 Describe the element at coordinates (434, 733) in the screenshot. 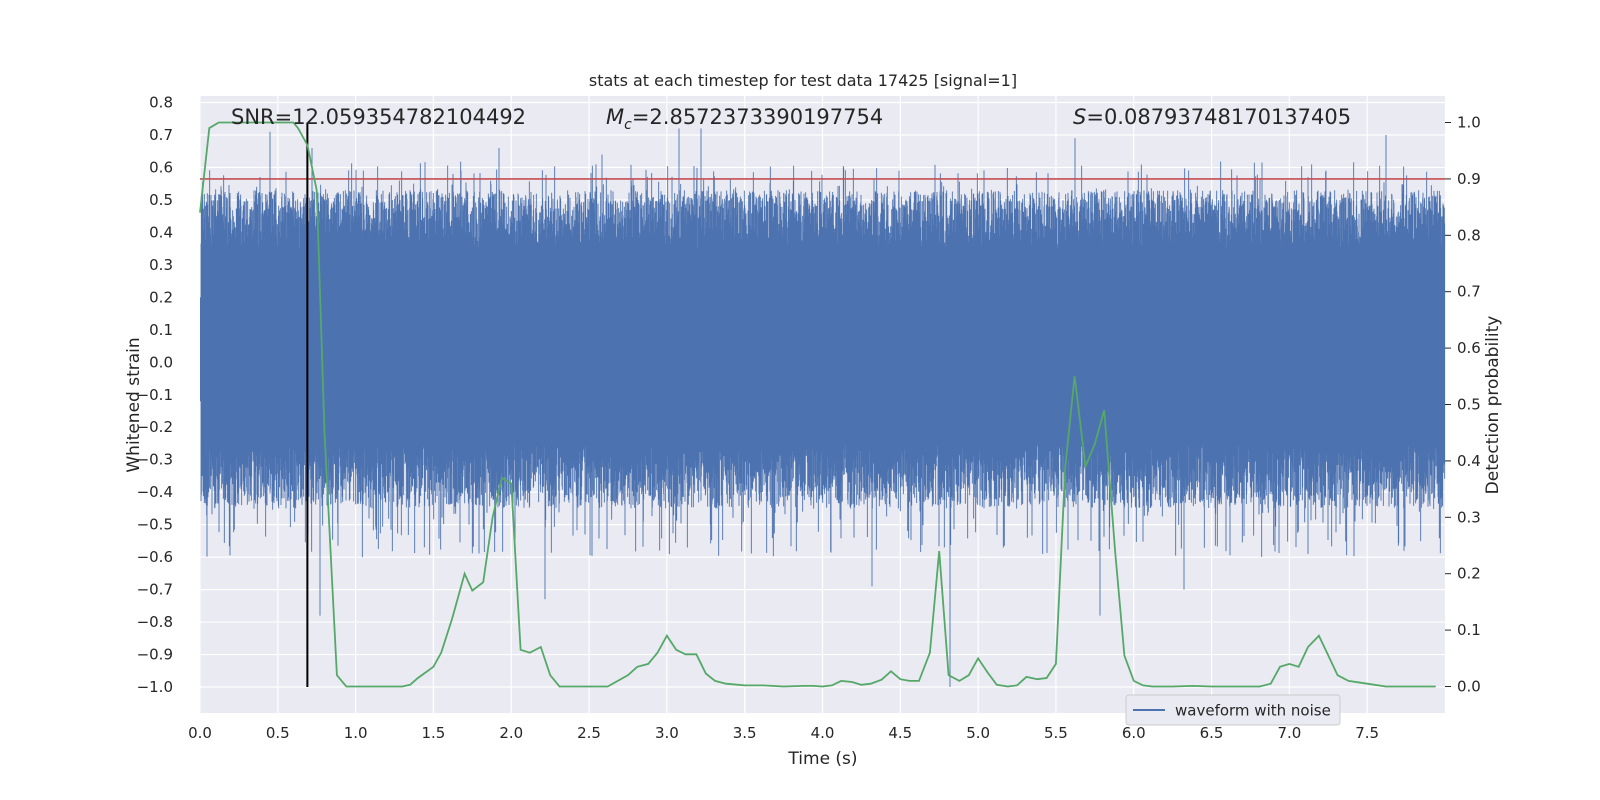

I see `x-tick-label: 1.5` at that location.